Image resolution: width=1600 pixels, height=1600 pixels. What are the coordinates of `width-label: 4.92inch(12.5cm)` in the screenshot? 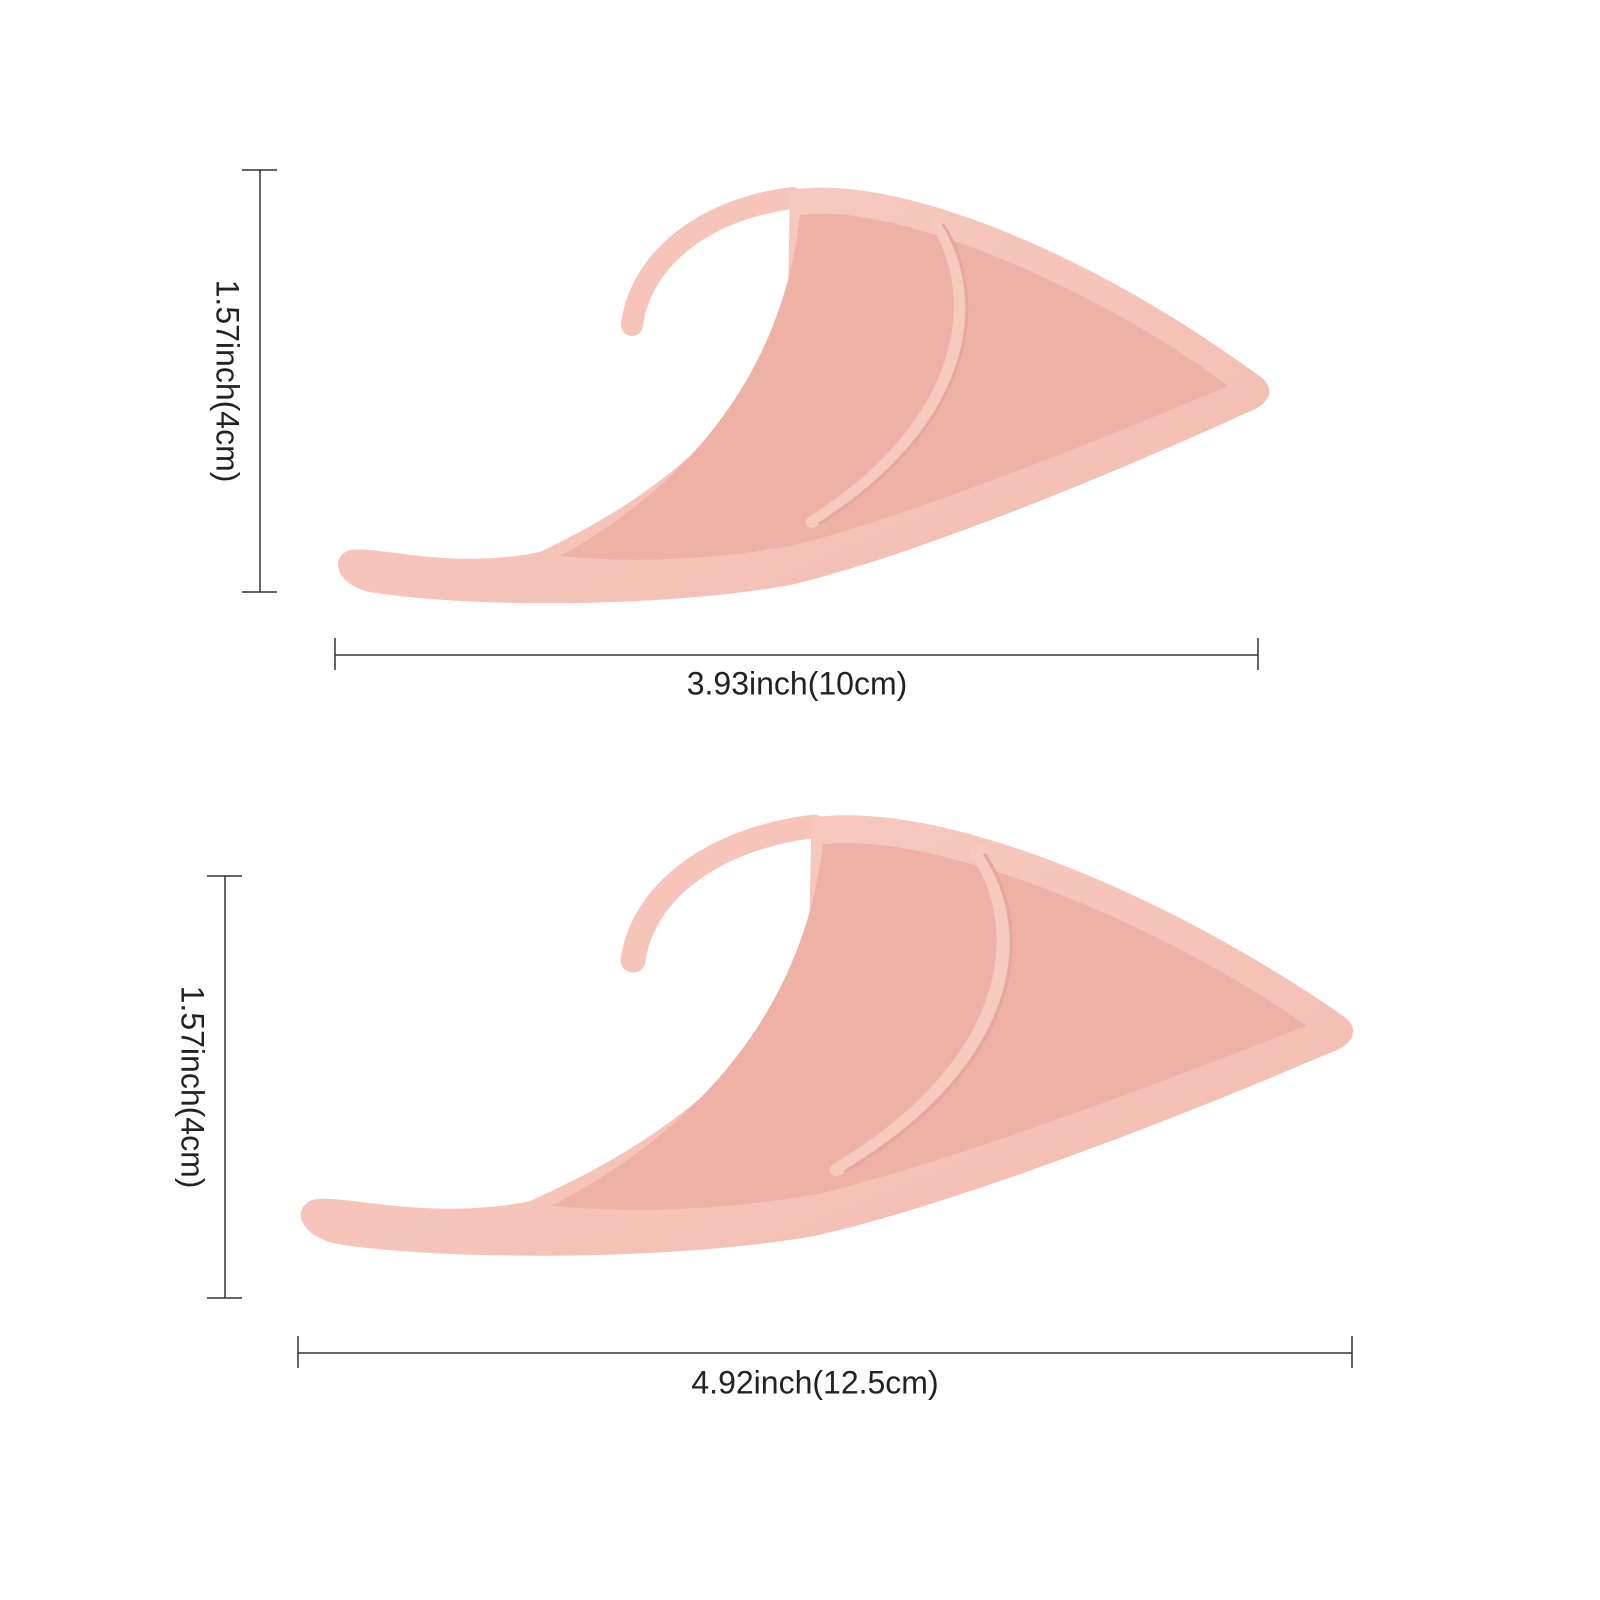 It's located at (814, 1382).